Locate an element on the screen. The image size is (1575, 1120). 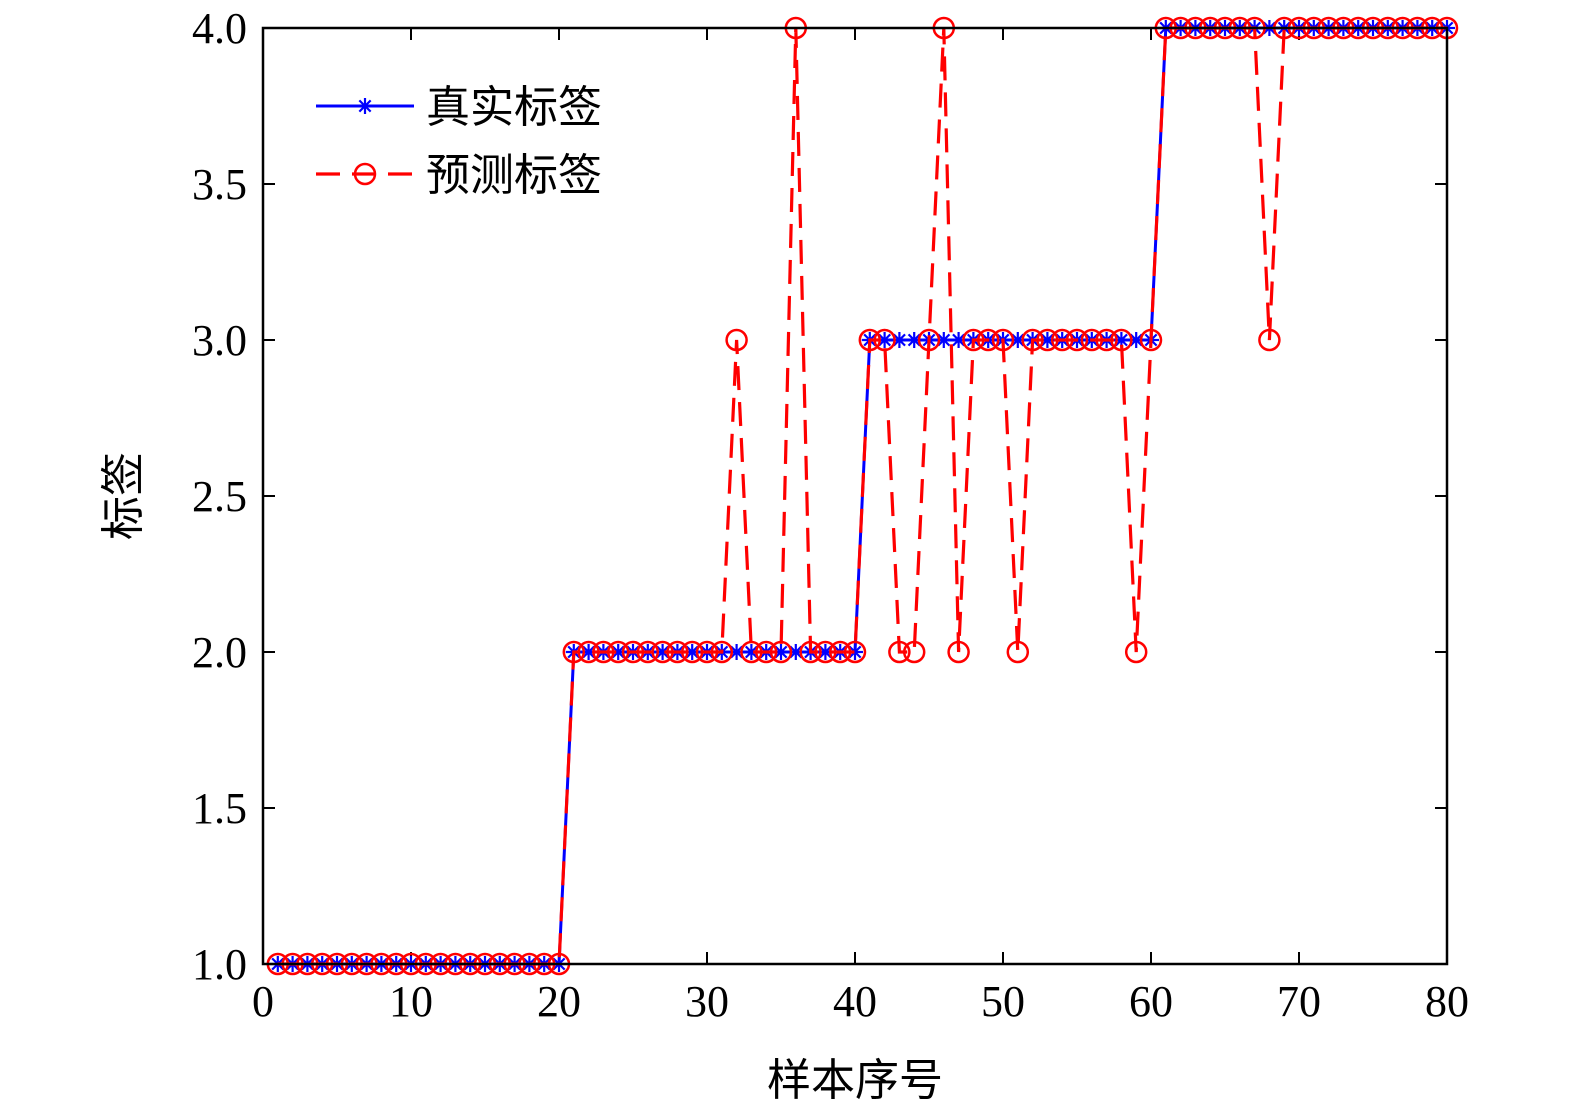
x-tick-label: 50 is located at coordinates (1003, 1001).